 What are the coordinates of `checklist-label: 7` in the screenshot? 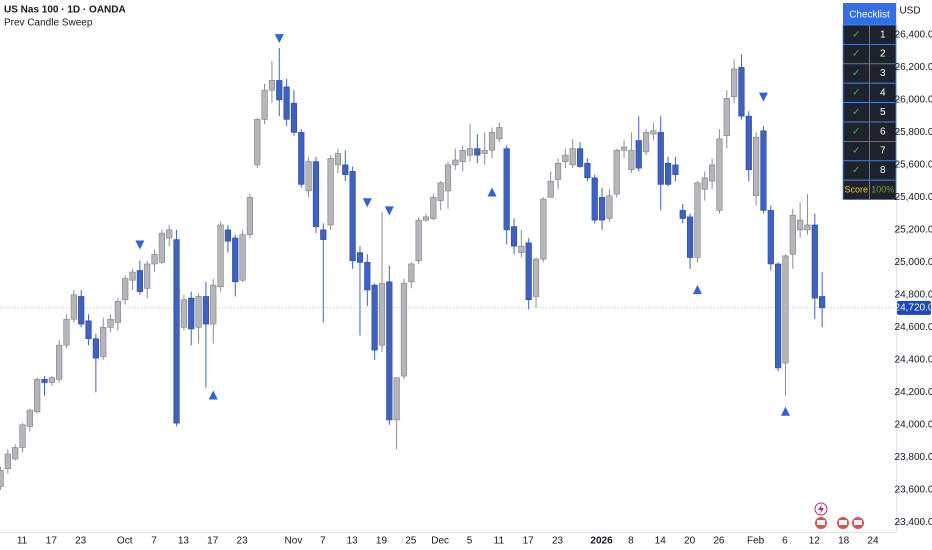 It's located at (883, 151).